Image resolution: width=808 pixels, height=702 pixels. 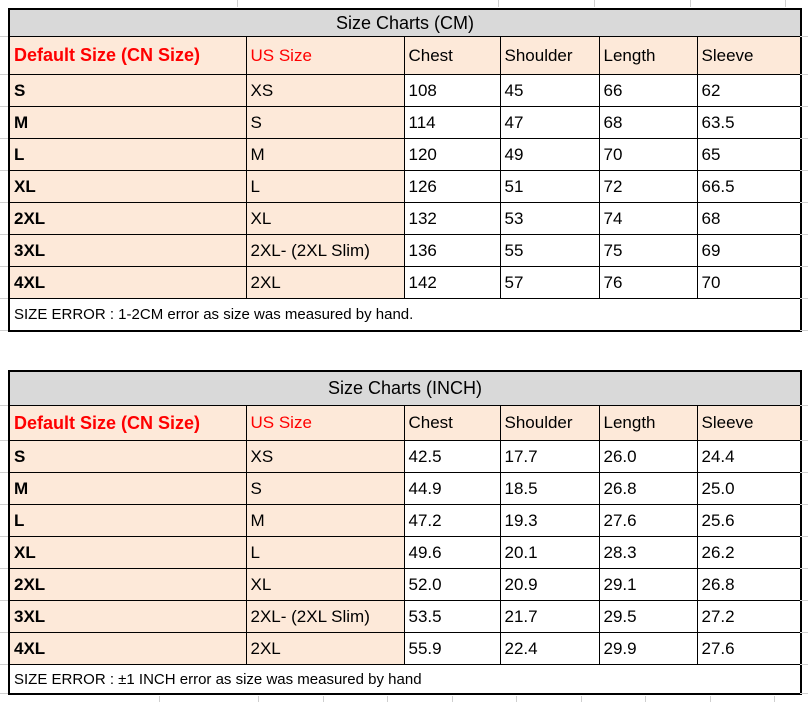 I want to click on sleeve-cell: 25.6, so click(x=749, y=520).